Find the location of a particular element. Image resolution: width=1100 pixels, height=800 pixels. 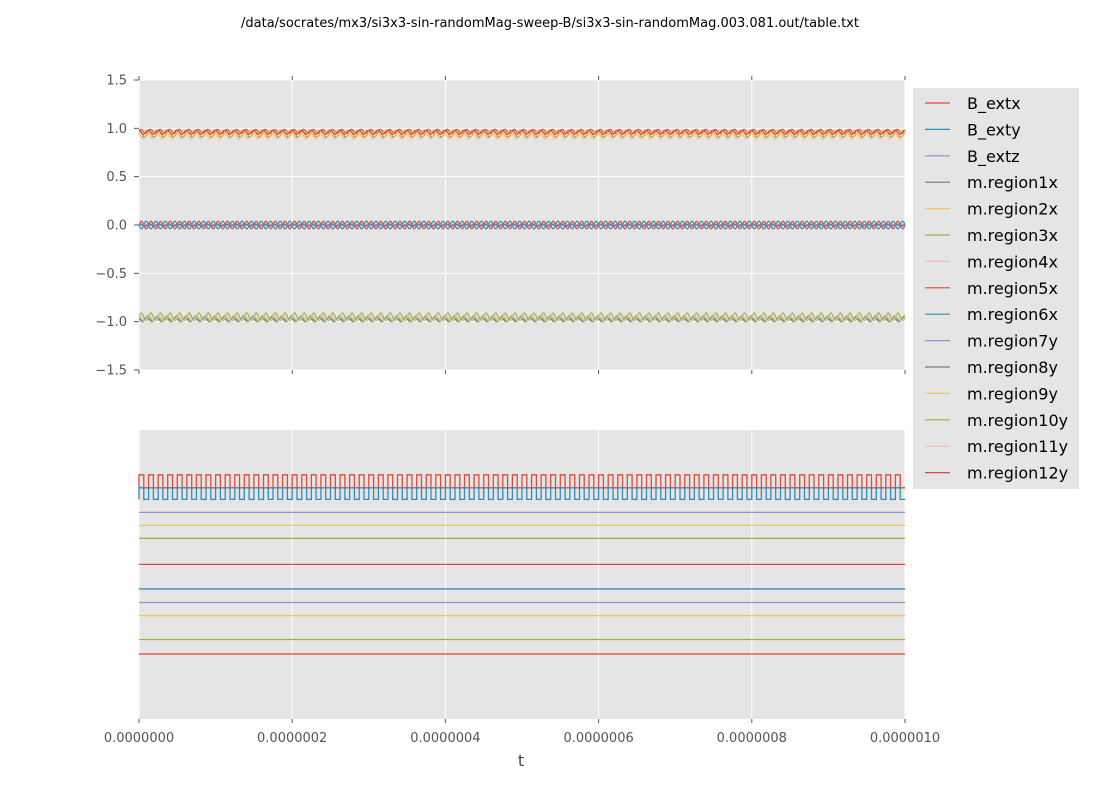

x-tick-label: 0.0000002 is located at coordinates (292, 738).